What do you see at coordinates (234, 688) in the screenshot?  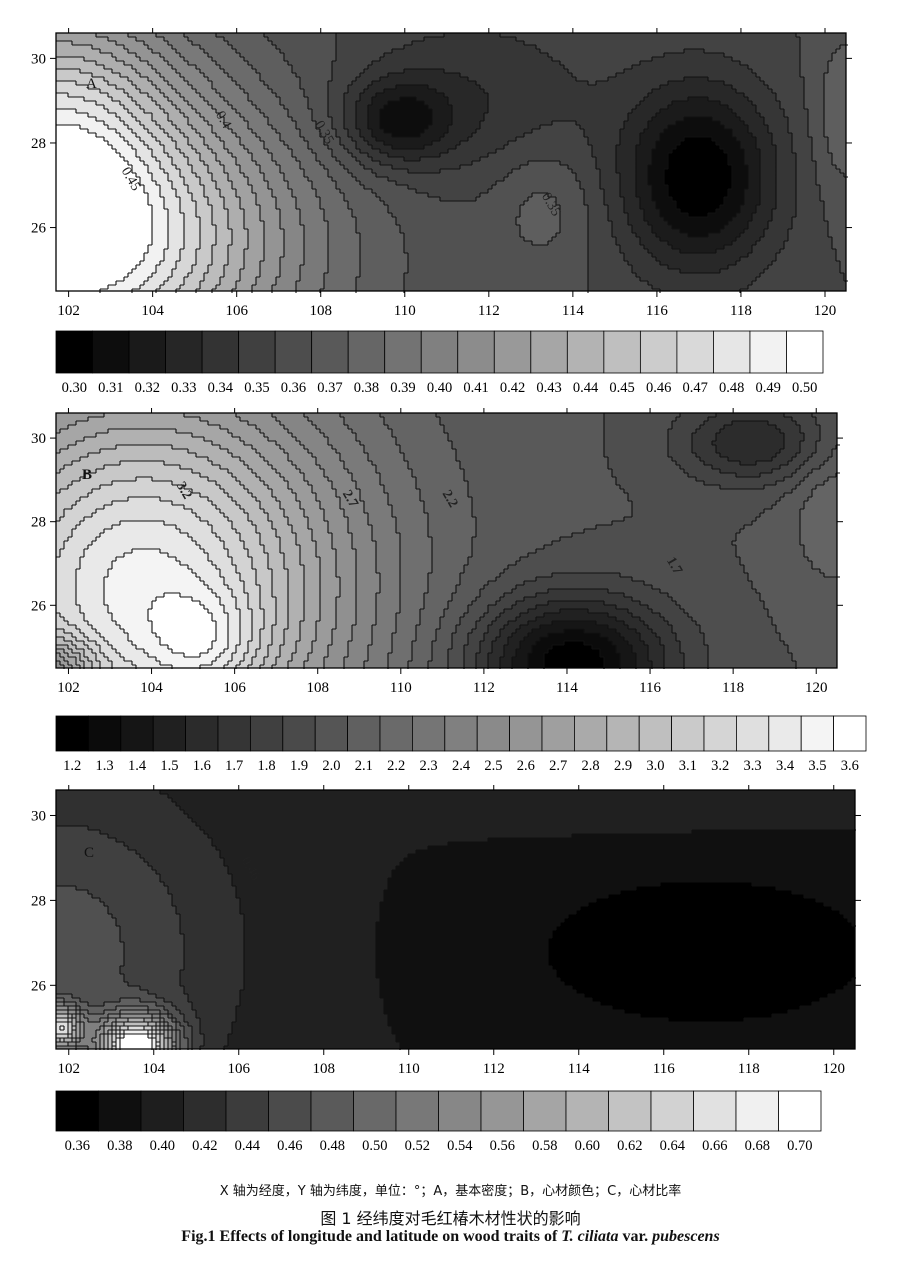 I see `x-tick-label: 106` at bounding box center [234, 688].